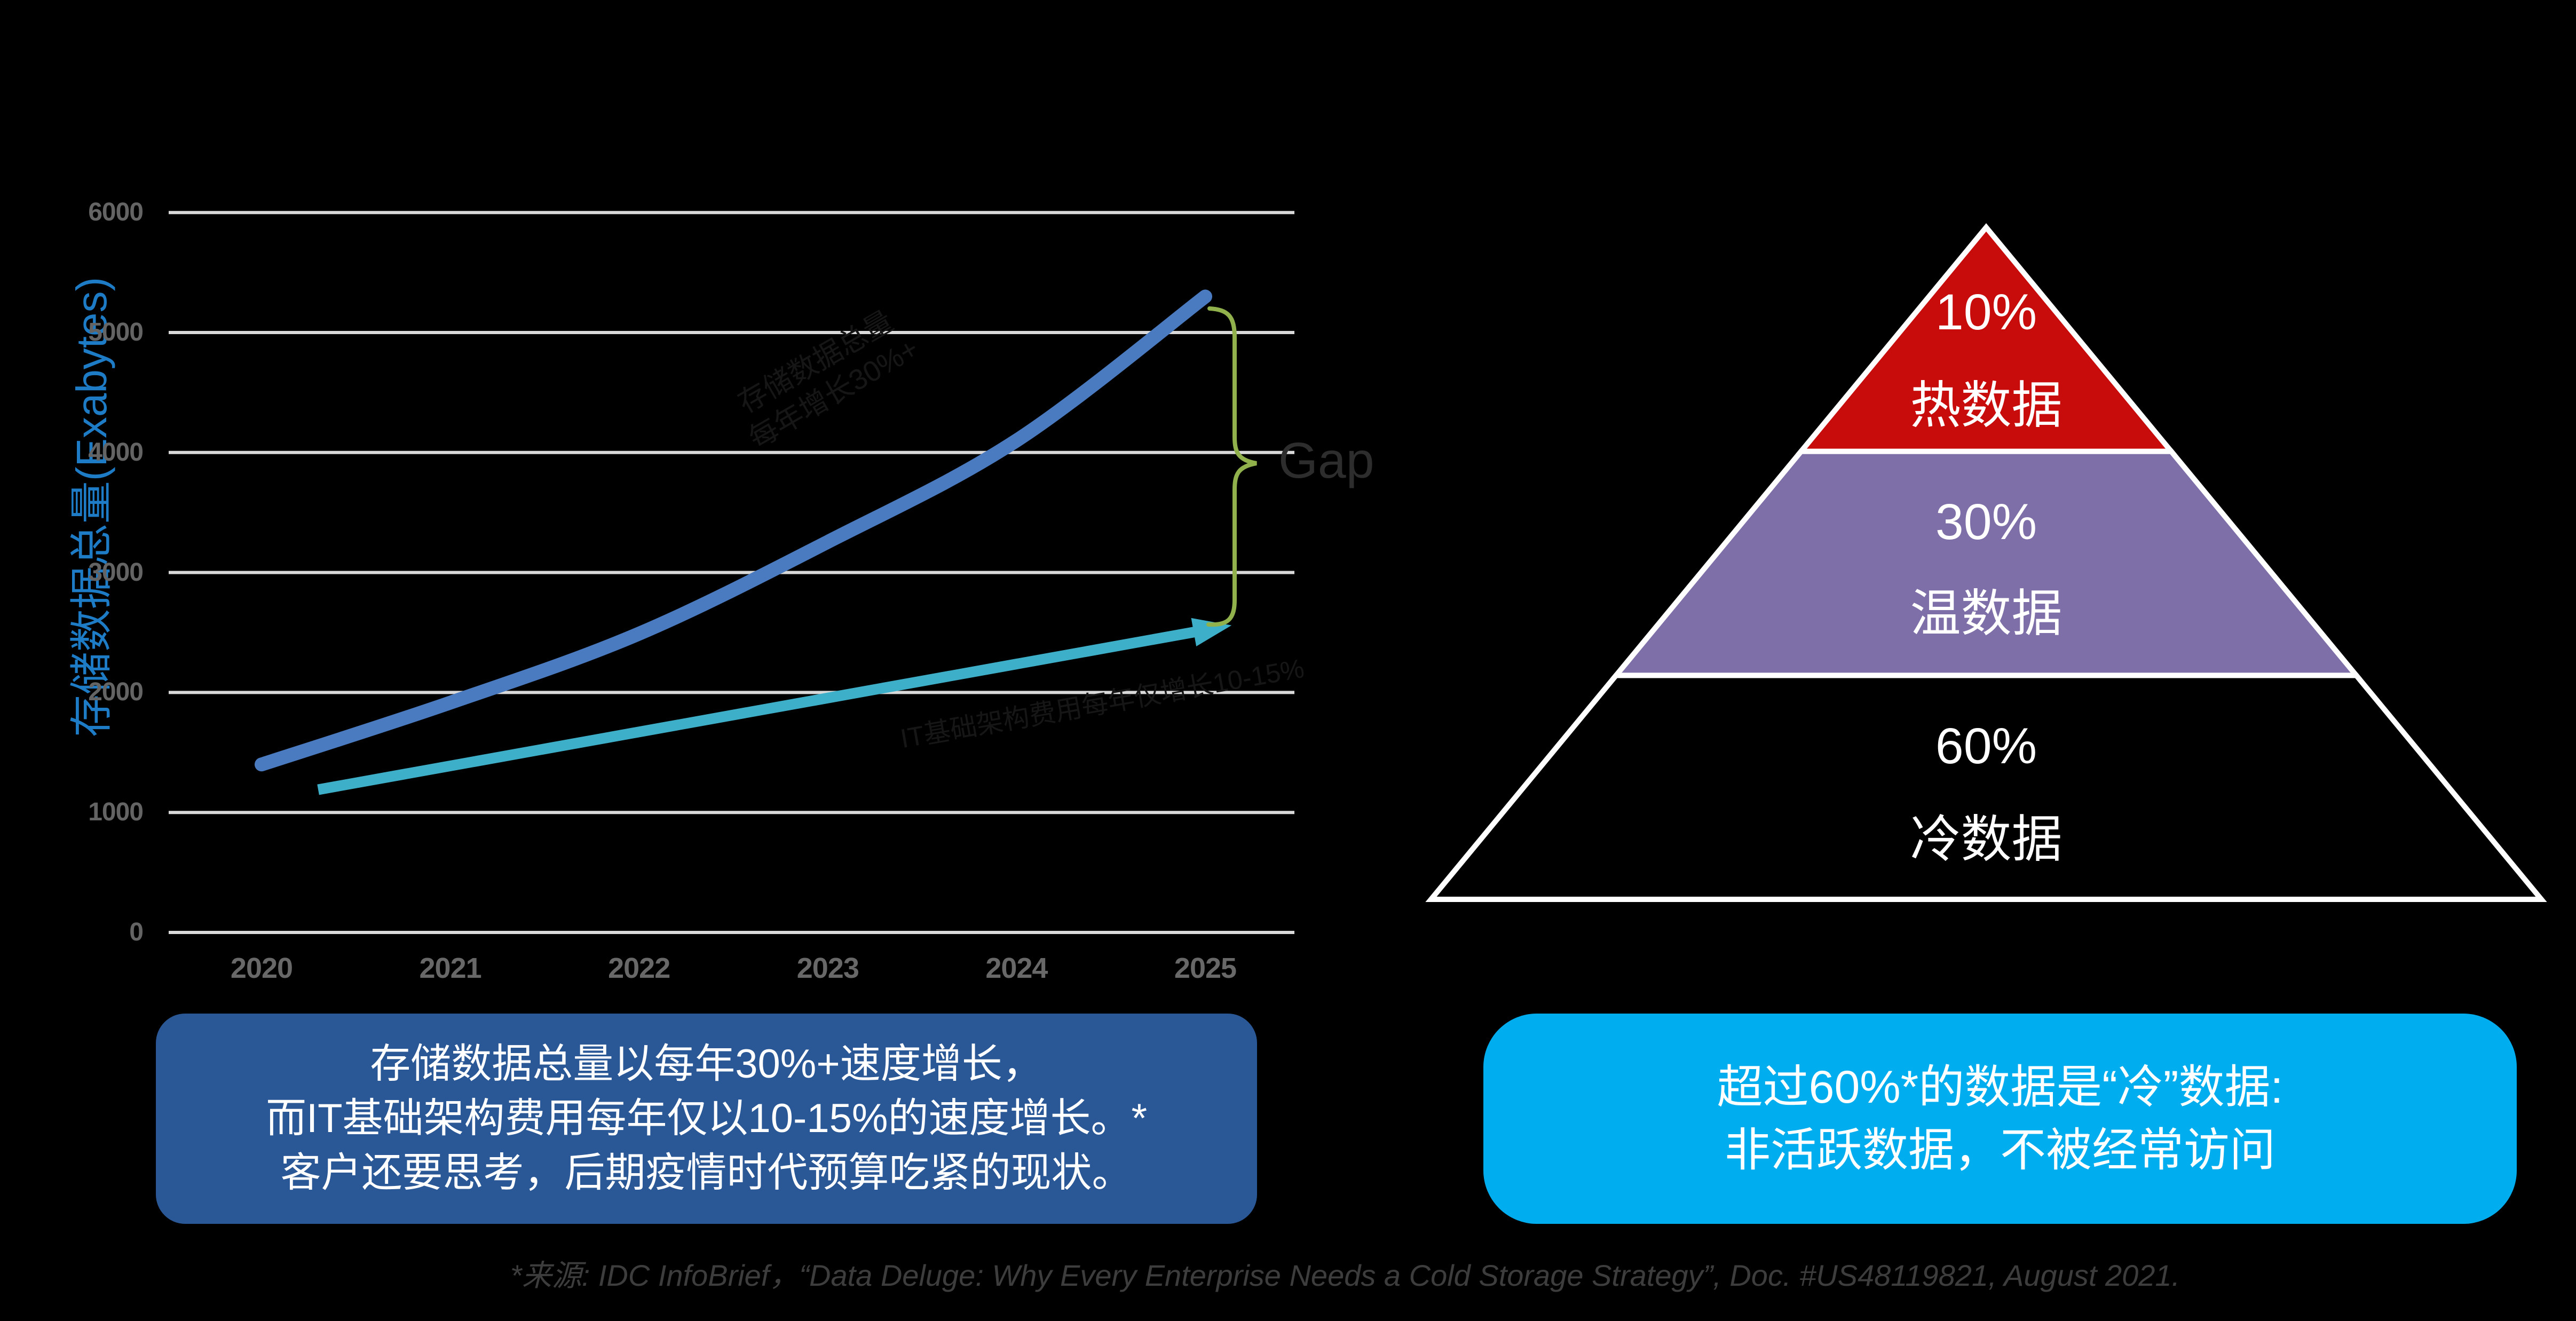 The height and width of the screenshot is (1321, 2576). Describe the element at coordinates (1016, 968) in the screenshot. I see `x-tick-2024: 2024` at that location.